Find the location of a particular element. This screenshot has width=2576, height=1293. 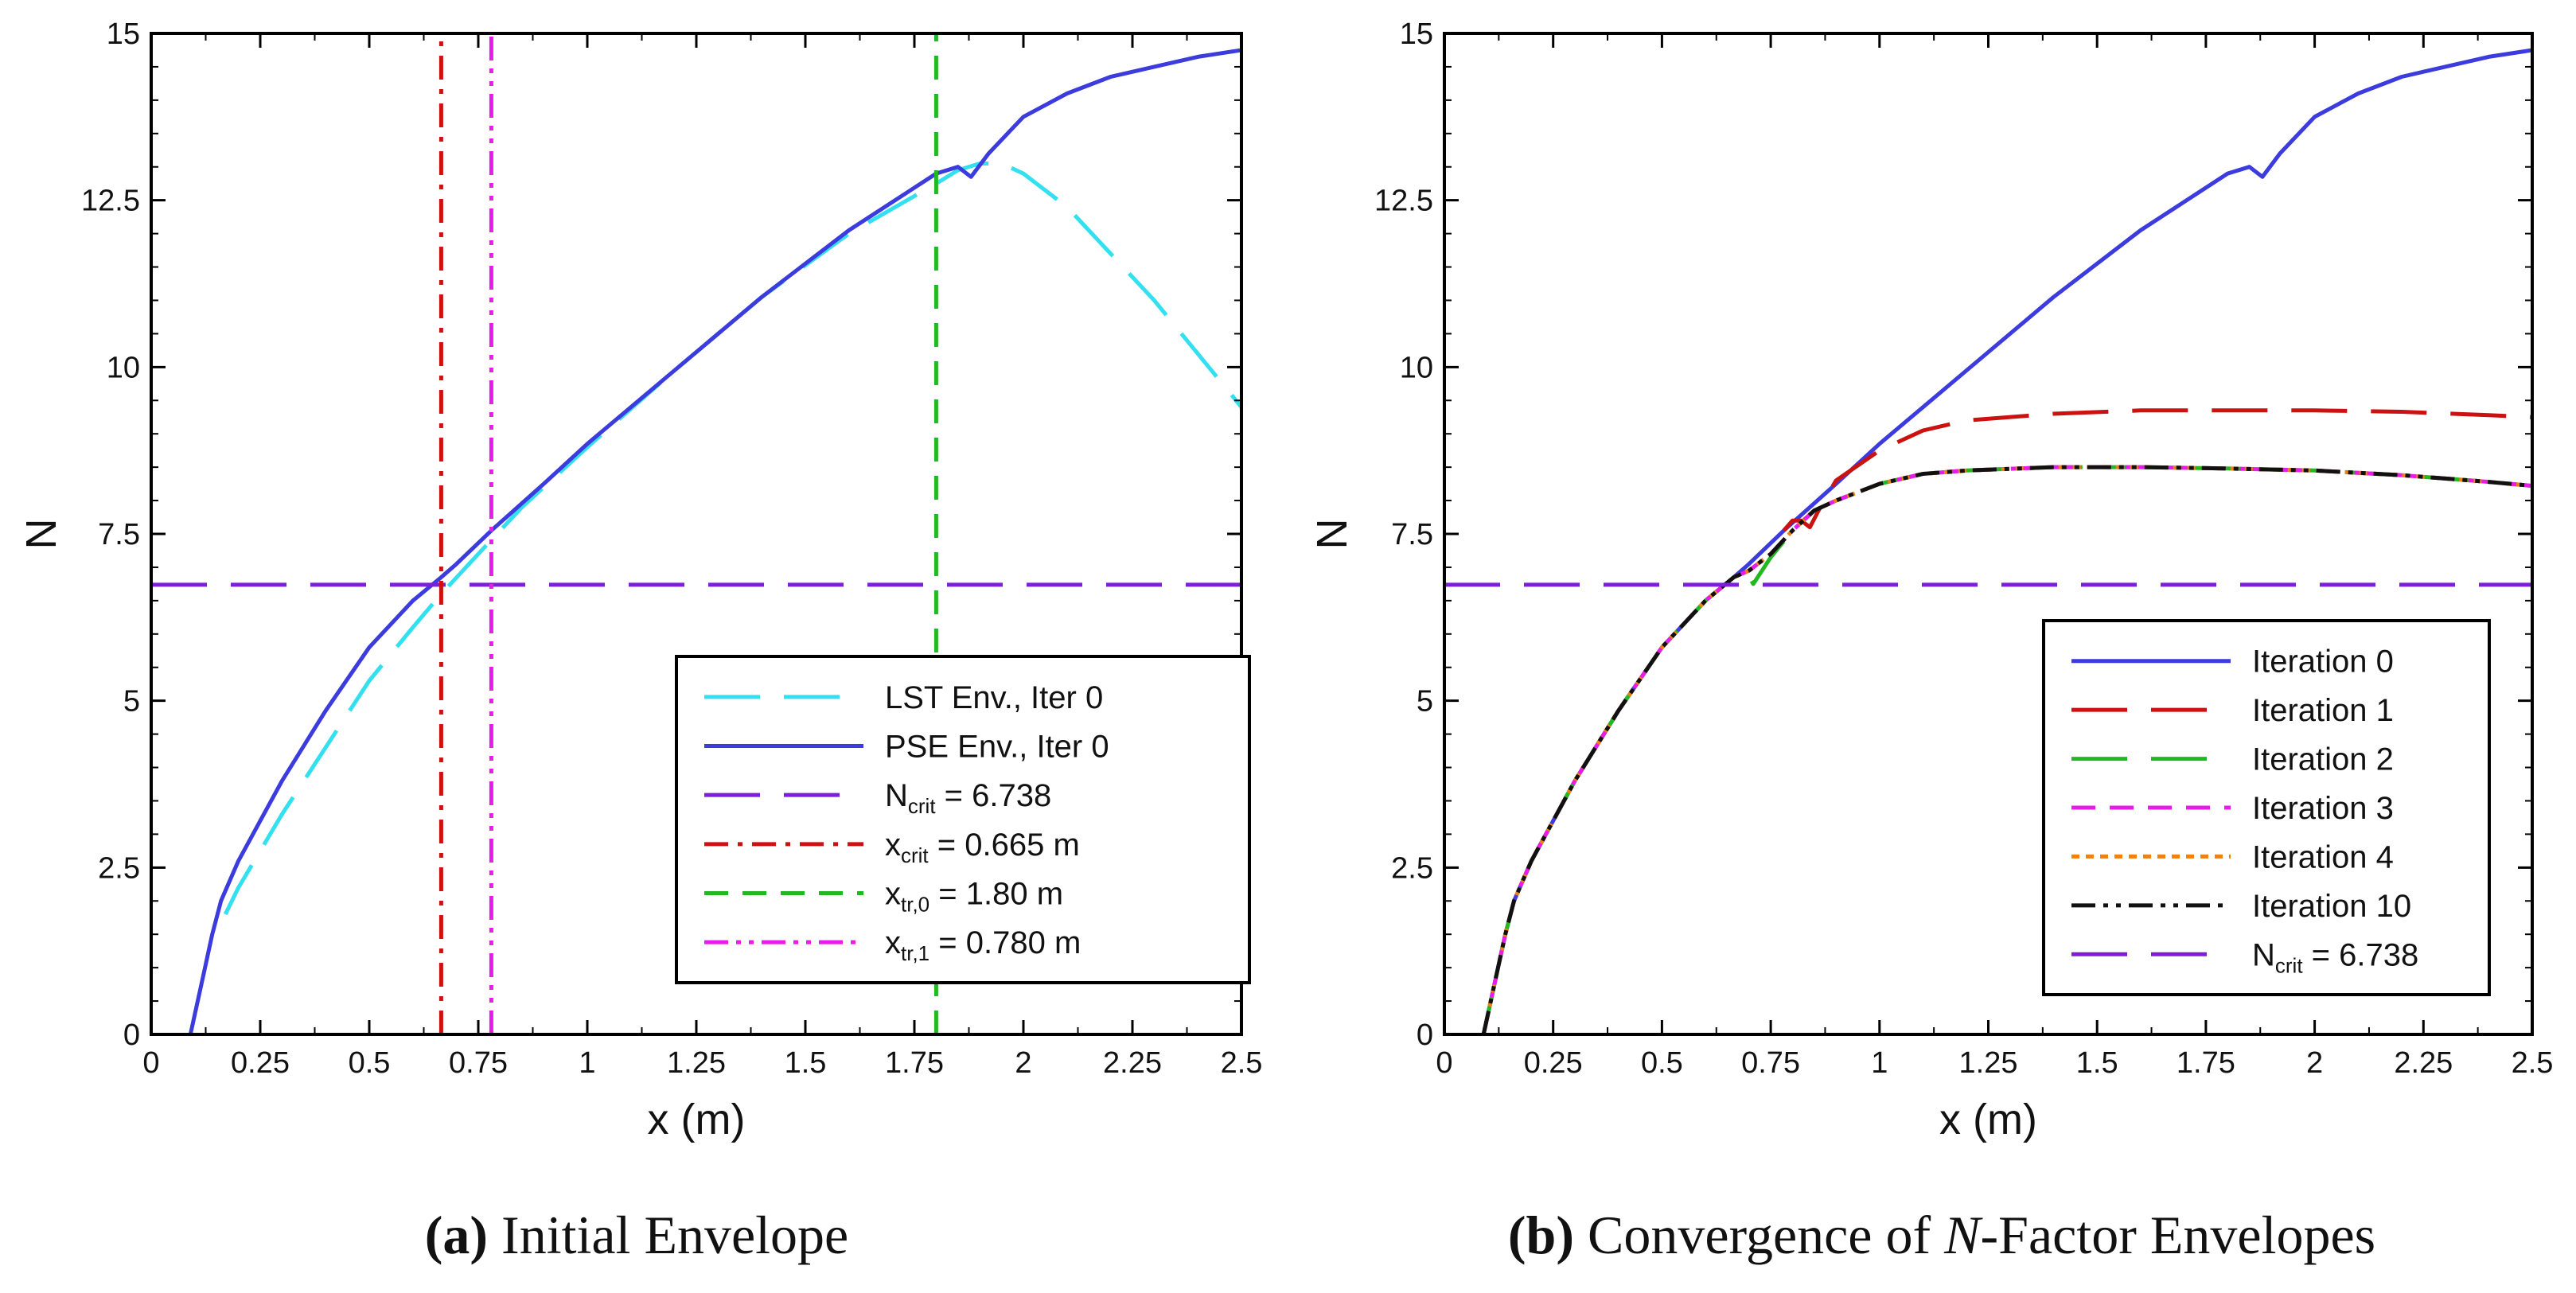

caption-b-letter: (b) is located at coordinates (1541, 1235).